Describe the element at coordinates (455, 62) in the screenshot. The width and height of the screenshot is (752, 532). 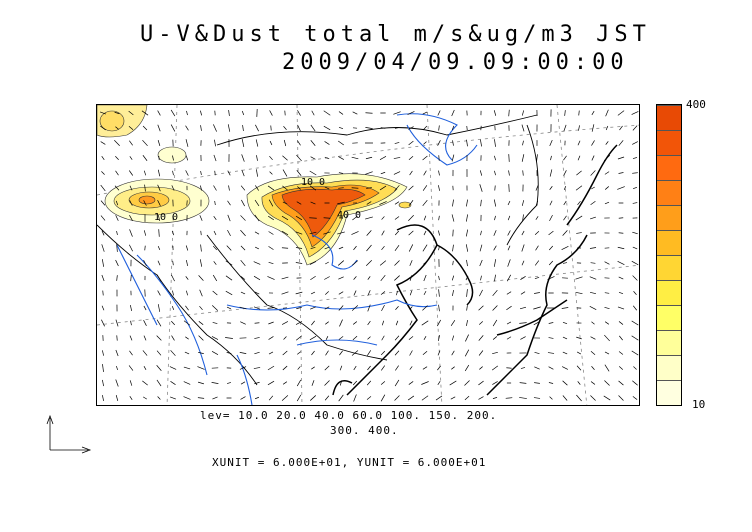
I see `map-title-timestamp: 2009/04/09.09:00:00` at that location.